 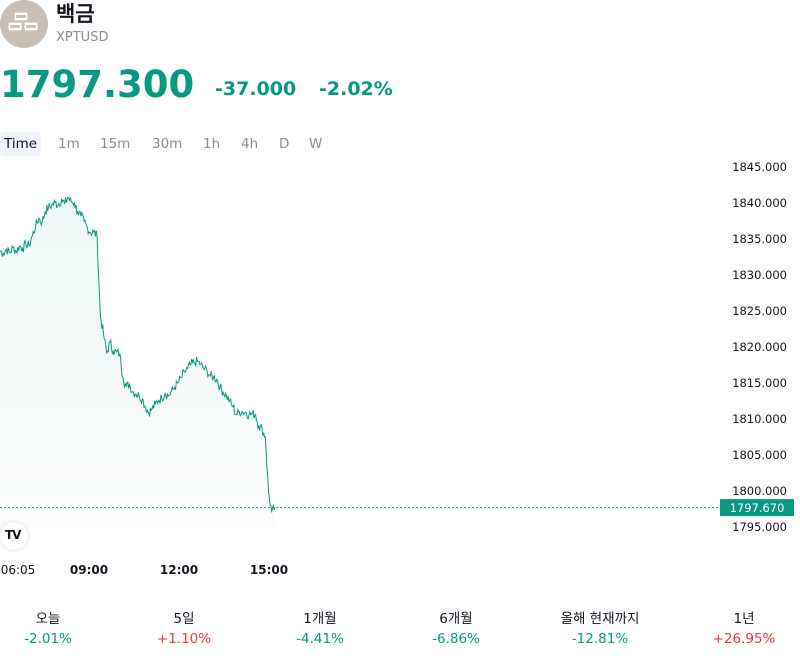 I want to click on perf-value: -12.81%, so click(x=600, y=639).